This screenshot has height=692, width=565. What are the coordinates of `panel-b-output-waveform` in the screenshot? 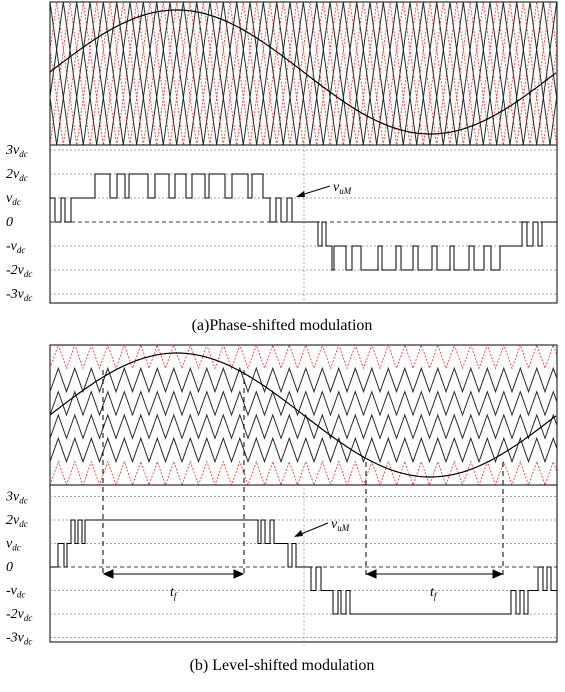 It's located at (304, 567).